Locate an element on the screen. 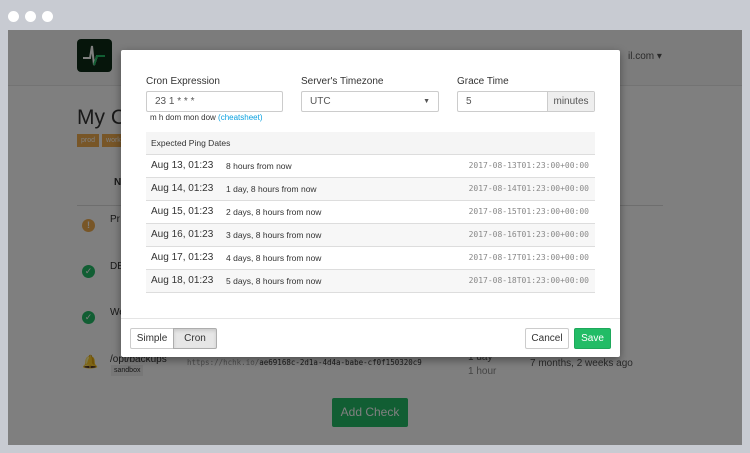  cron-label: Cron Expression is located at coordinates (183, 81).